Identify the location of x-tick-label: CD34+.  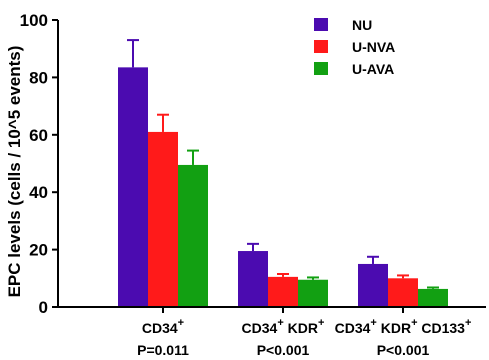
(163, 326).